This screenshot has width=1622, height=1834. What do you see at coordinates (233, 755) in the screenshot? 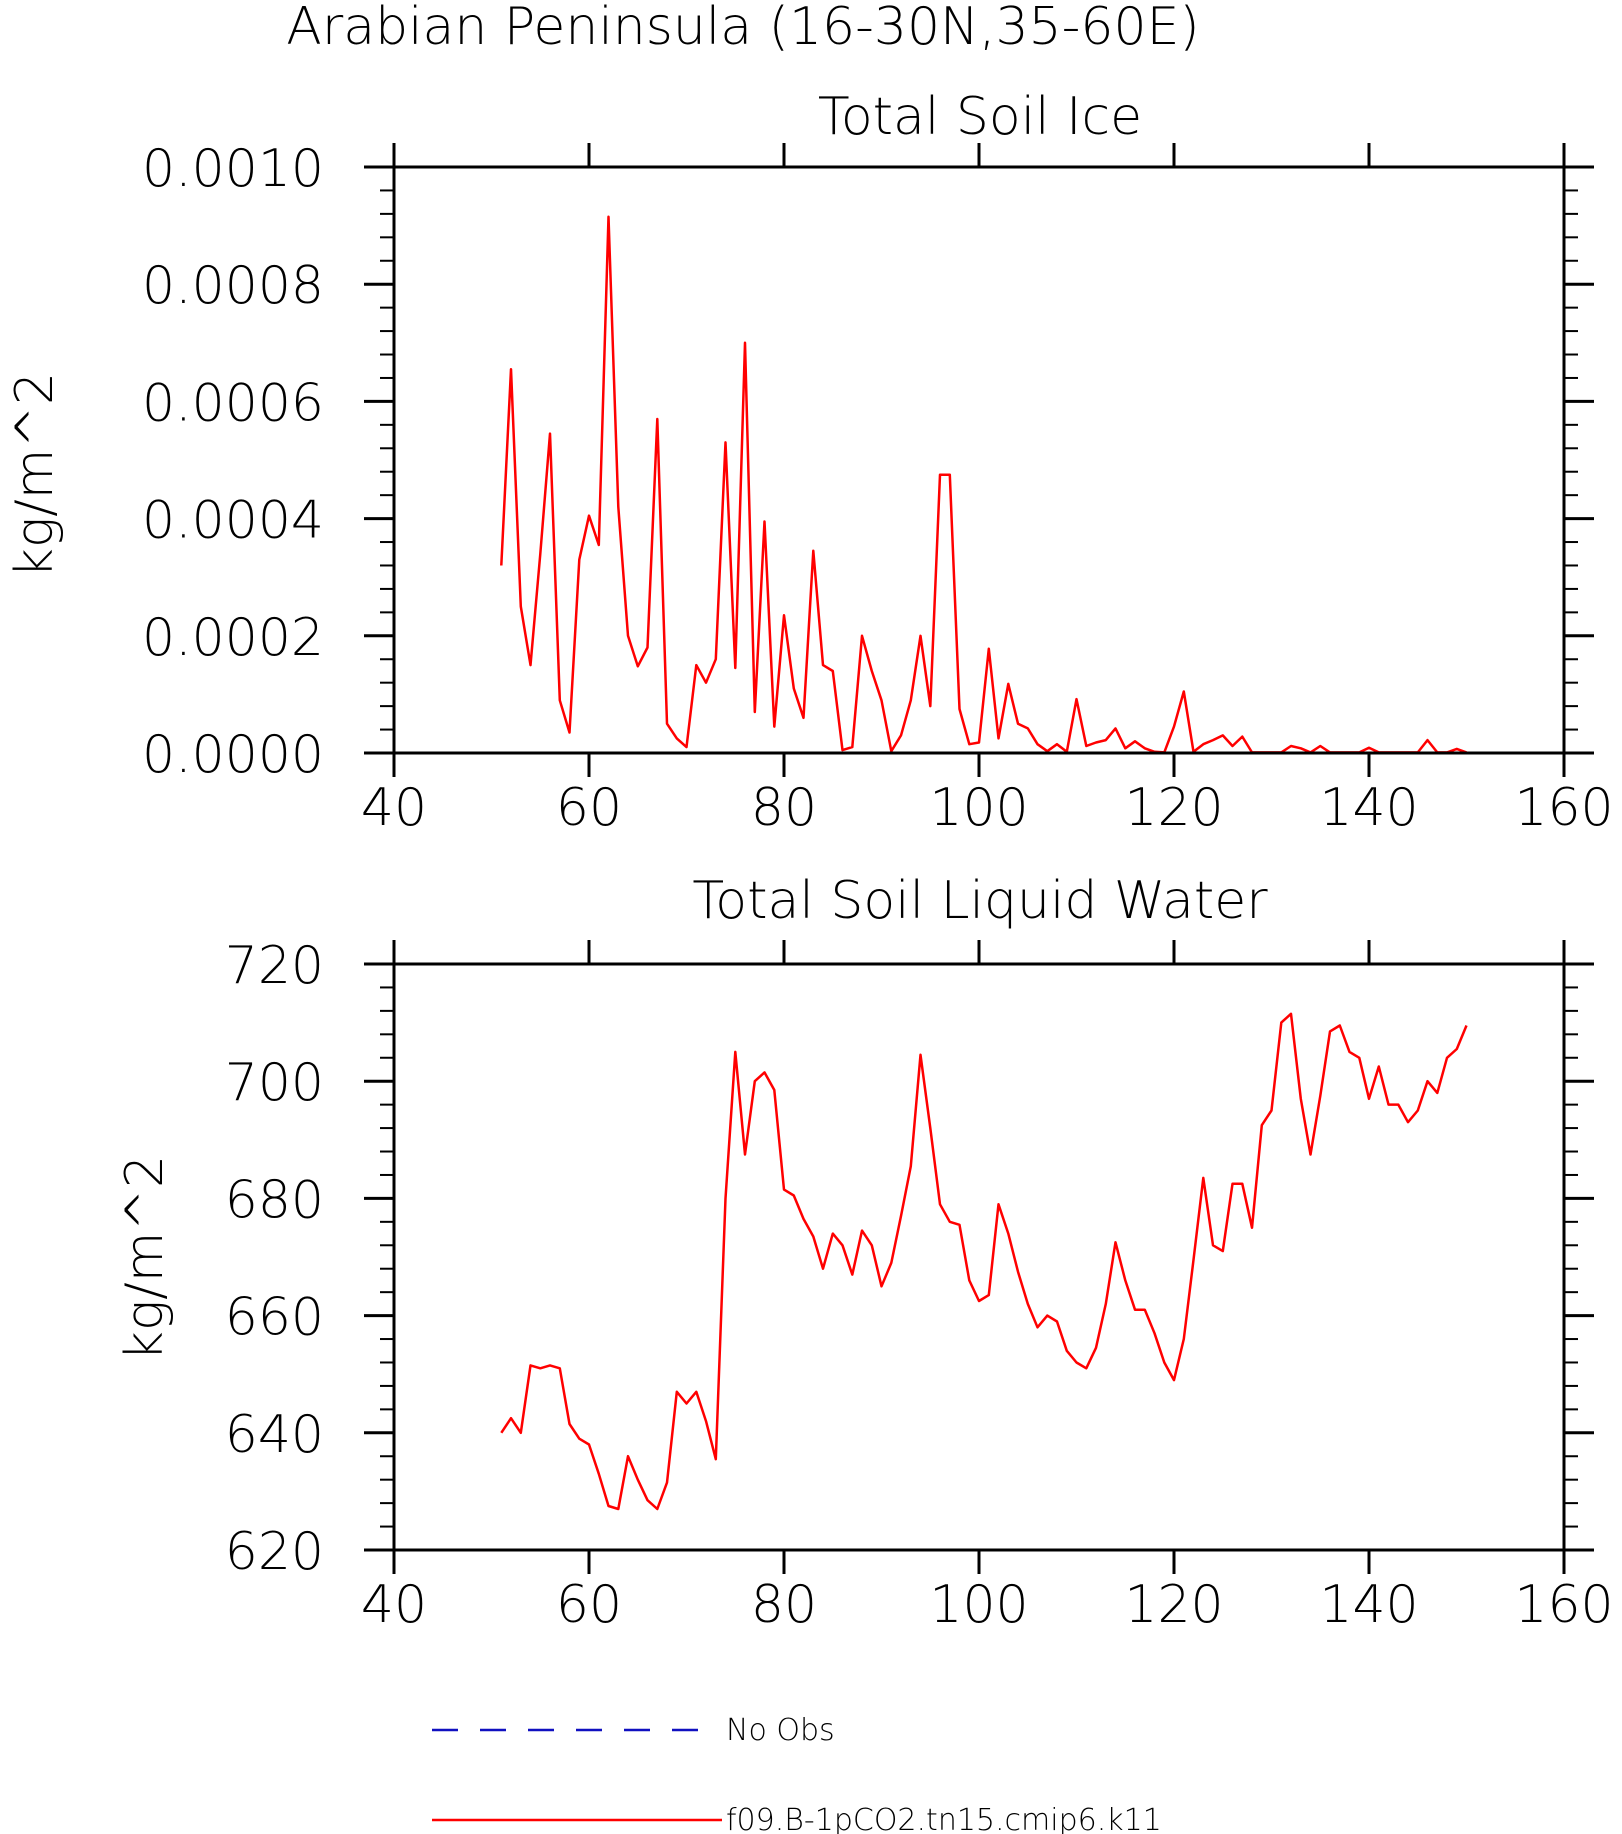
I see `y-tick-label: 0.0000` at bounding box center [233, 755].